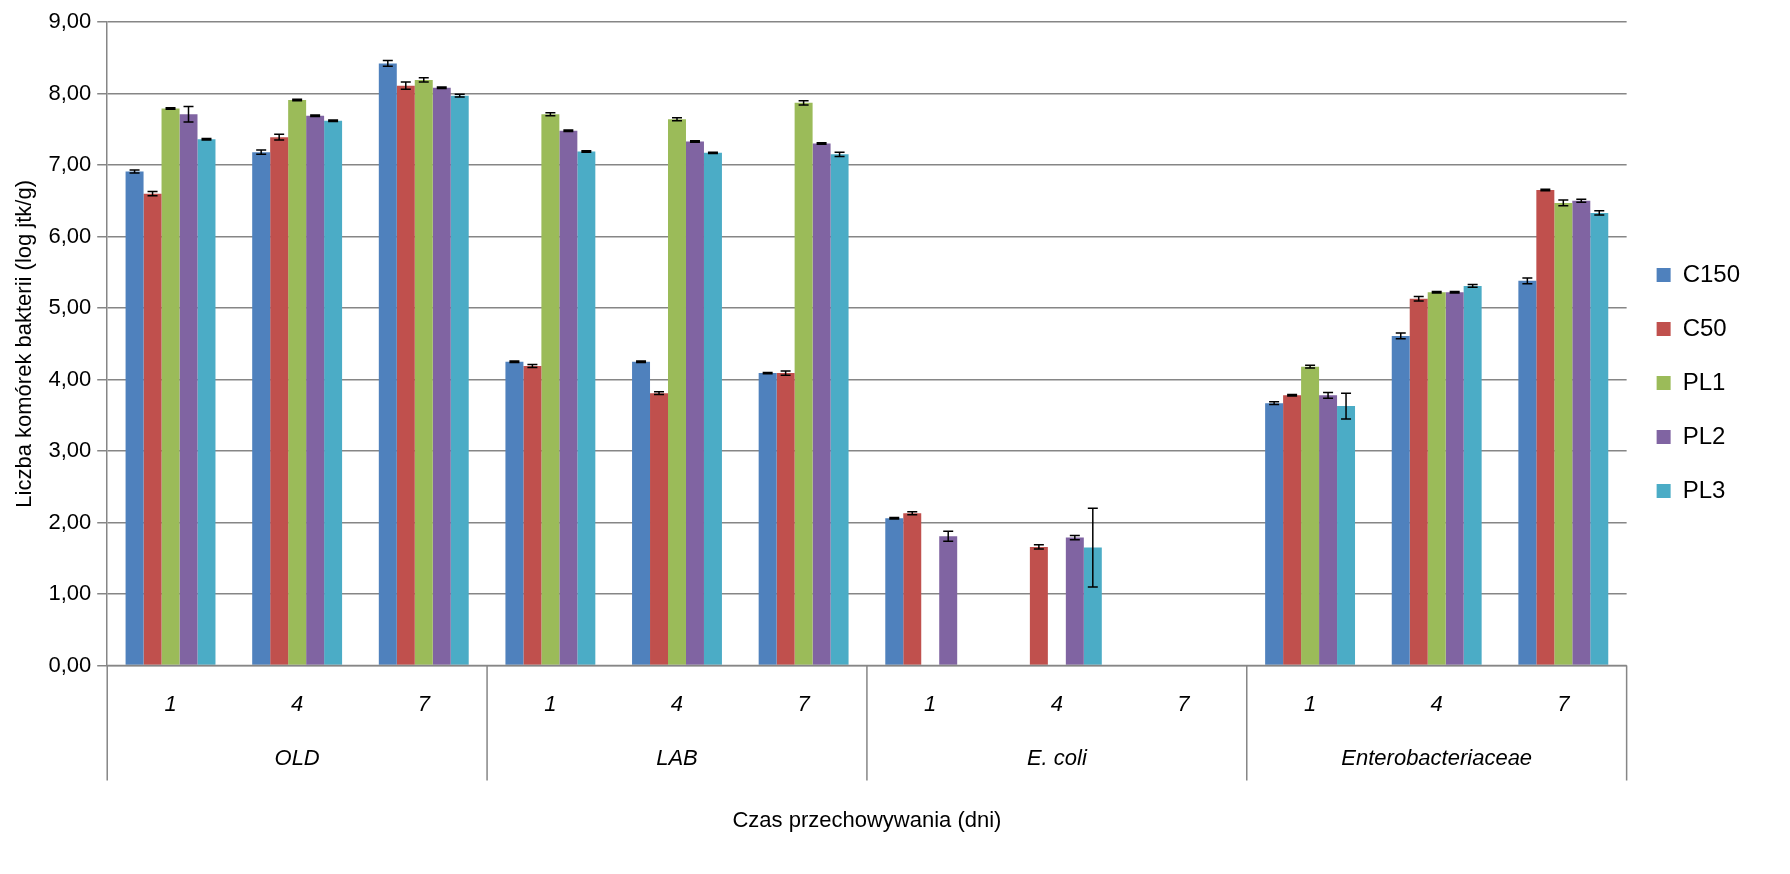  I want to click on x-axis-title: Czas przechowywania (dni), so click(867, 819).